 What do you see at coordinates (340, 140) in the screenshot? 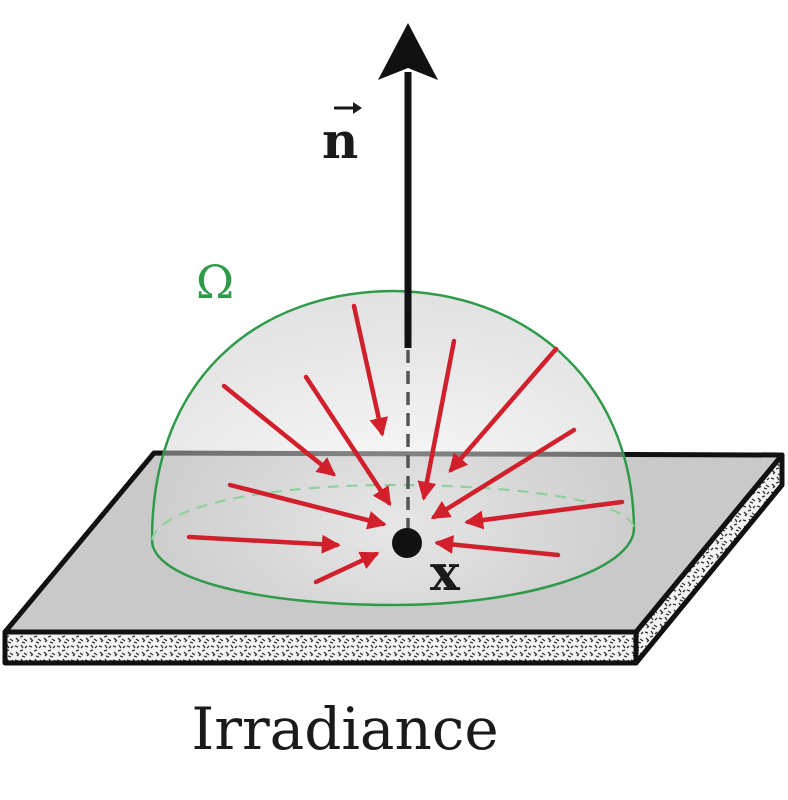
I see `normal-label: n` at bounding box center [340, 140].